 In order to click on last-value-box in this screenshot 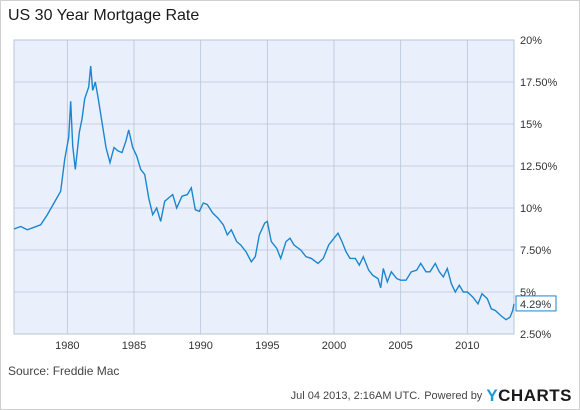, I will do `click(536, 303)`.